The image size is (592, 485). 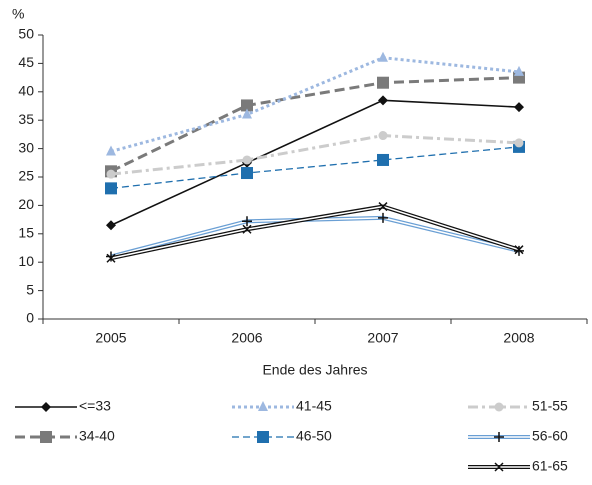 What do you see at coordinates (26, 91) in the screenshot?
I see `y-tick-label: 40` at bounding box center [26, 91].